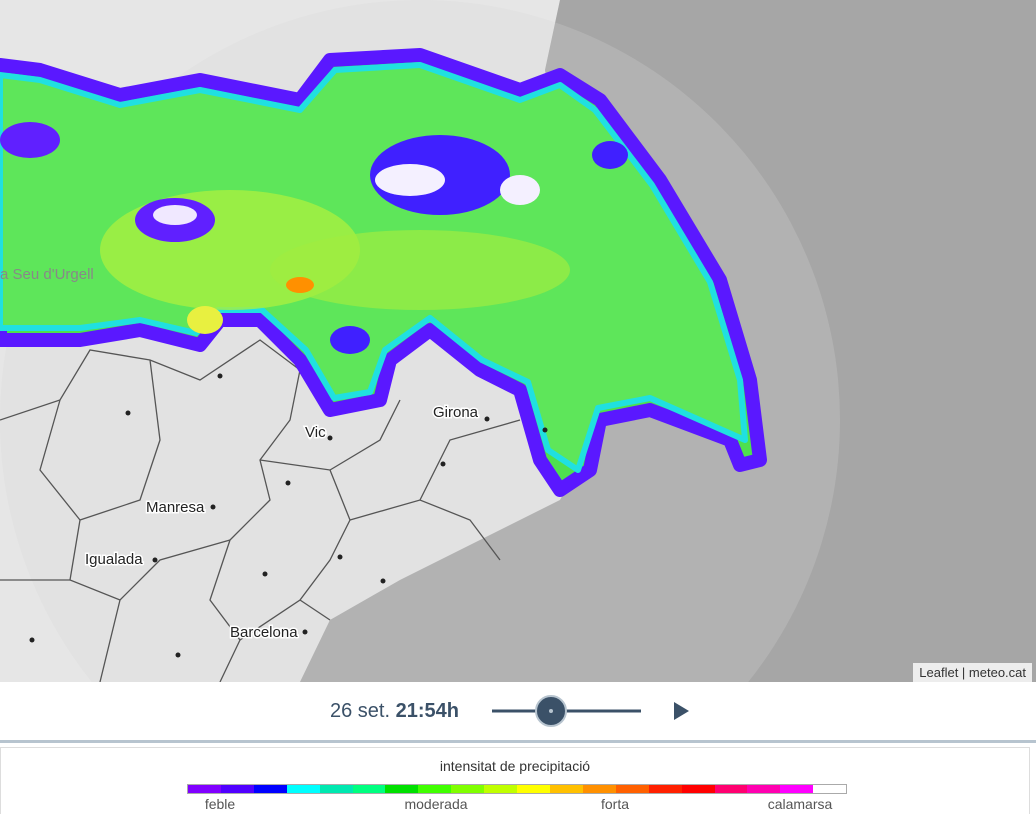 This screenshot has width=1036, height=814. I want to click on legend-title: intensitat de precipitació, so click(515, 766).